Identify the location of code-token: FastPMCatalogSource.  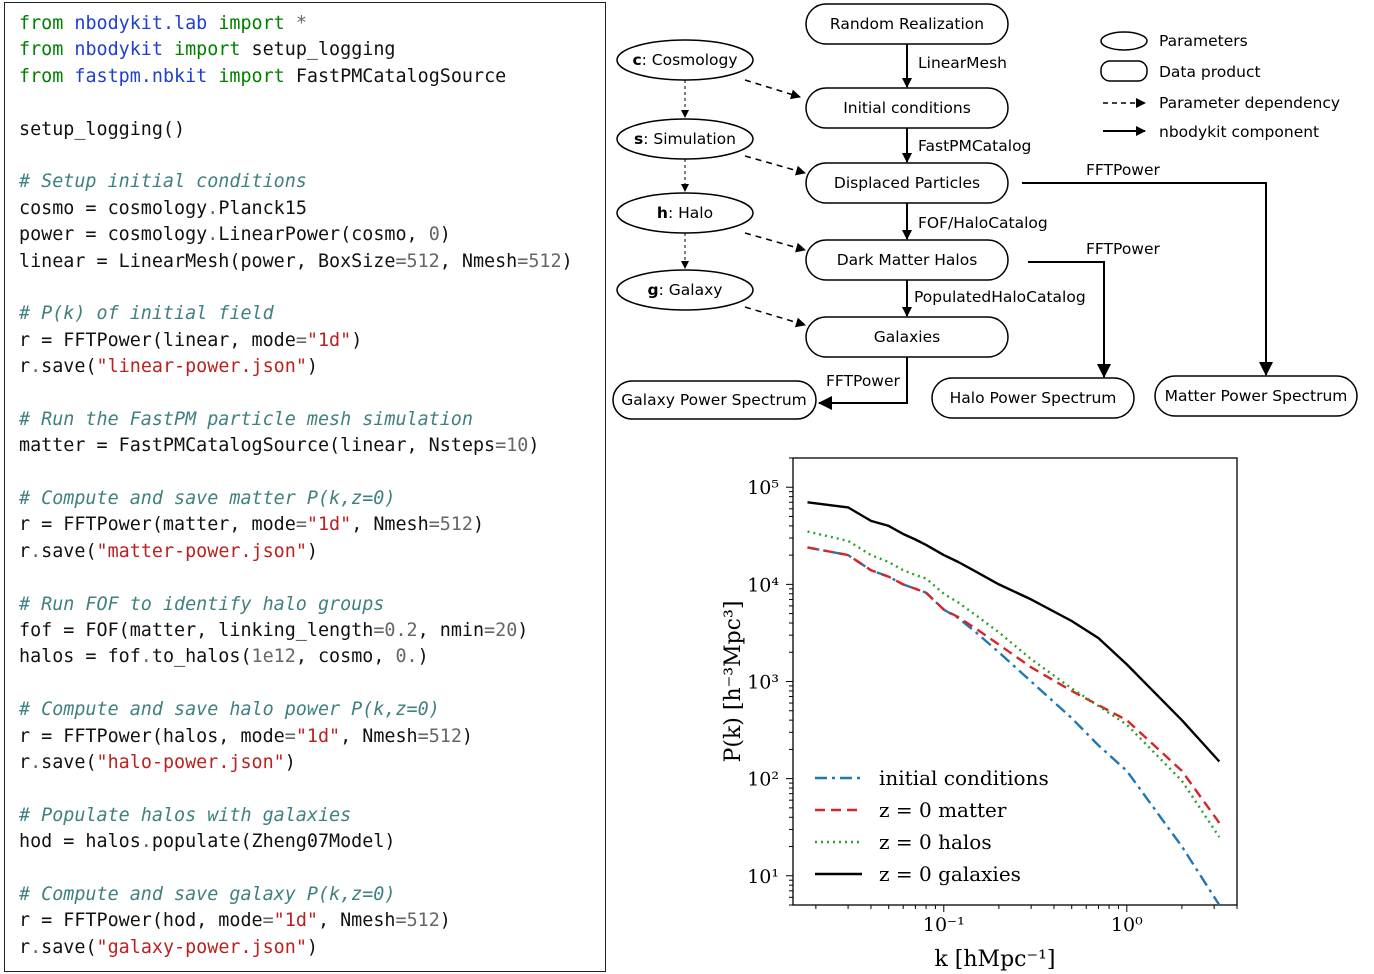
(395, 76).